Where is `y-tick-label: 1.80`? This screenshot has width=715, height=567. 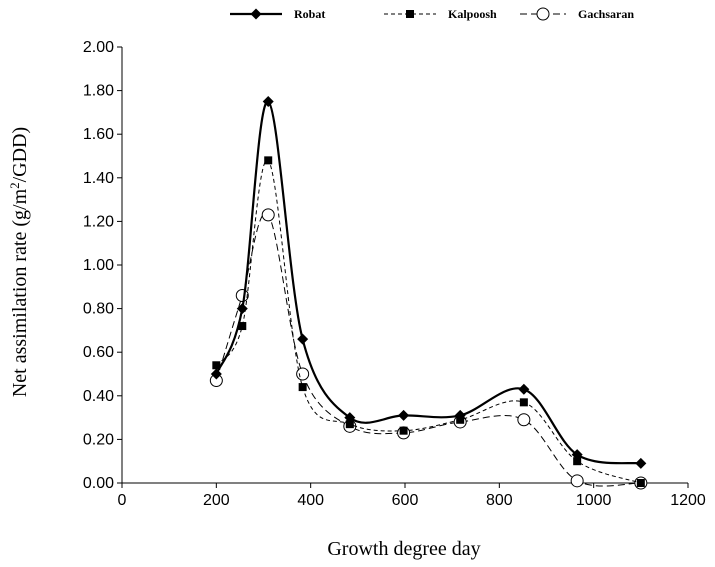 y-tick-label: 1.80 is located at coordinates (98, 91).